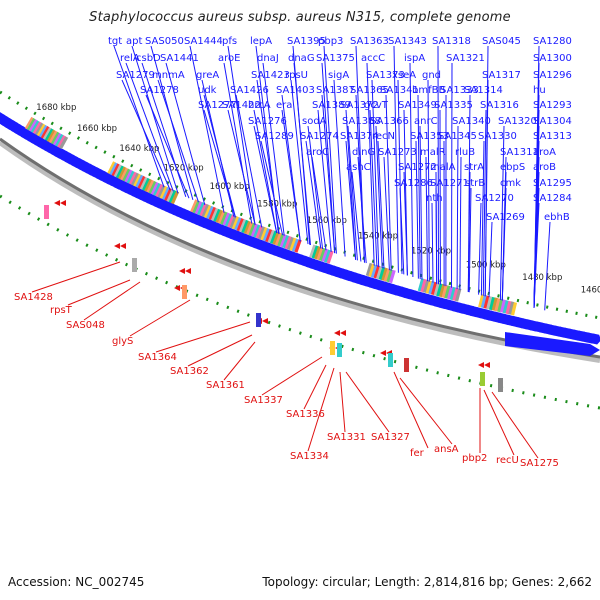 This screenshot has height=600, width=600. I want to click on forward-gene-label: SA1274, so click(319, 136).